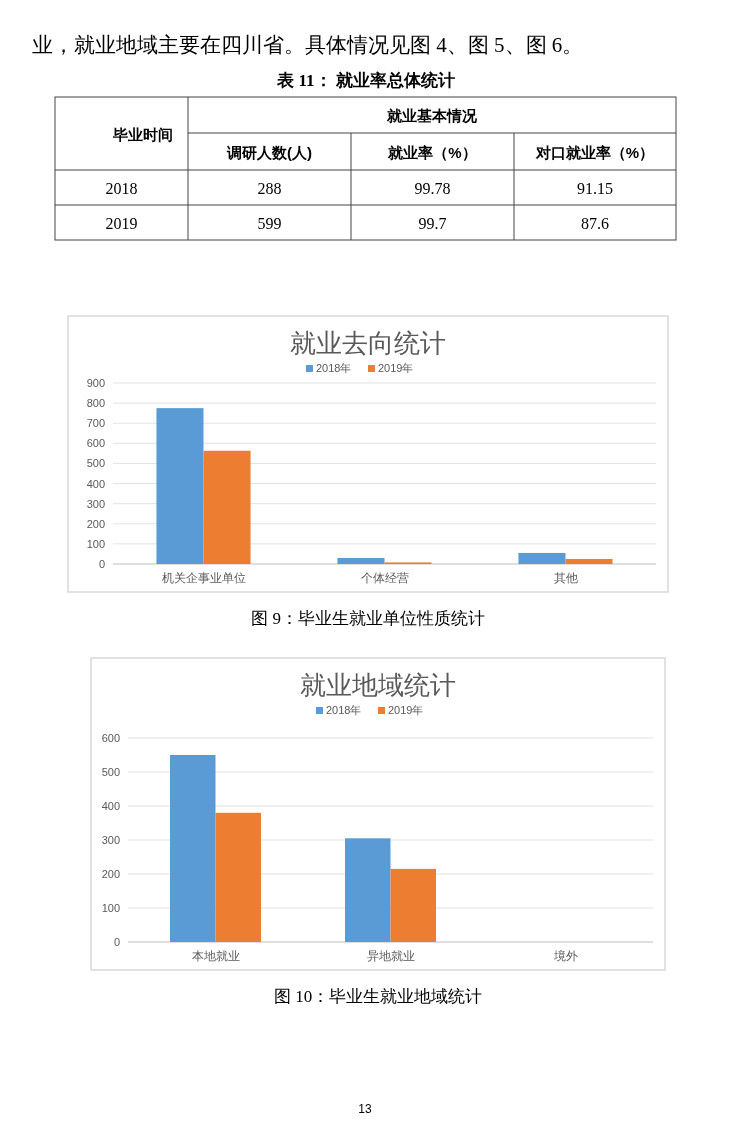 This screenshot has width=730, height=1133. What do you see at coordinates (368, 343) in the screenshot?
I see `chart-title: 就业去向统计` at bounding box center [368, 343].